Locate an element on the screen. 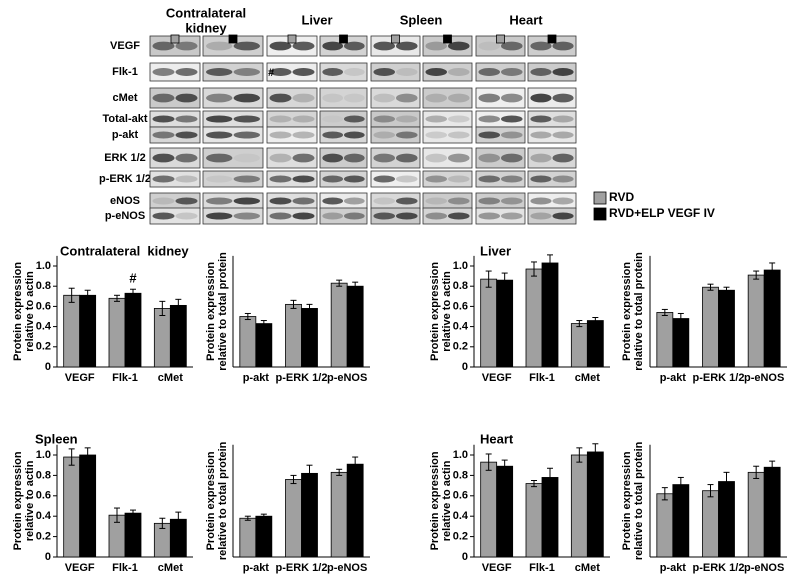 This screenshot has height=579, width=800. y-axis-label: relative to total protein is located at coordinates (223, 500).